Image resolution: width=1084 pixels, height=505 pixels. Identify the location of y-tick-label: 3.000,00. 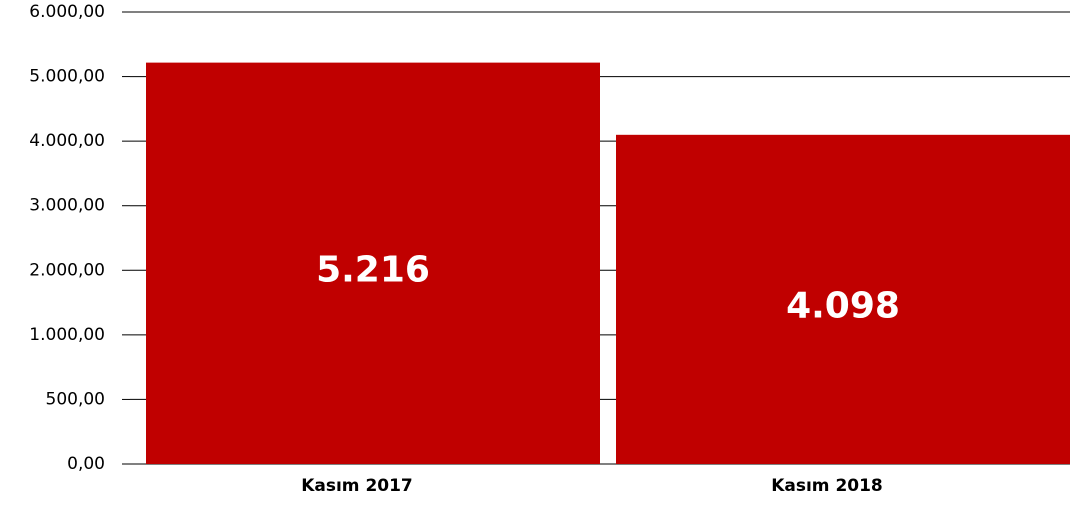
(67, 206).